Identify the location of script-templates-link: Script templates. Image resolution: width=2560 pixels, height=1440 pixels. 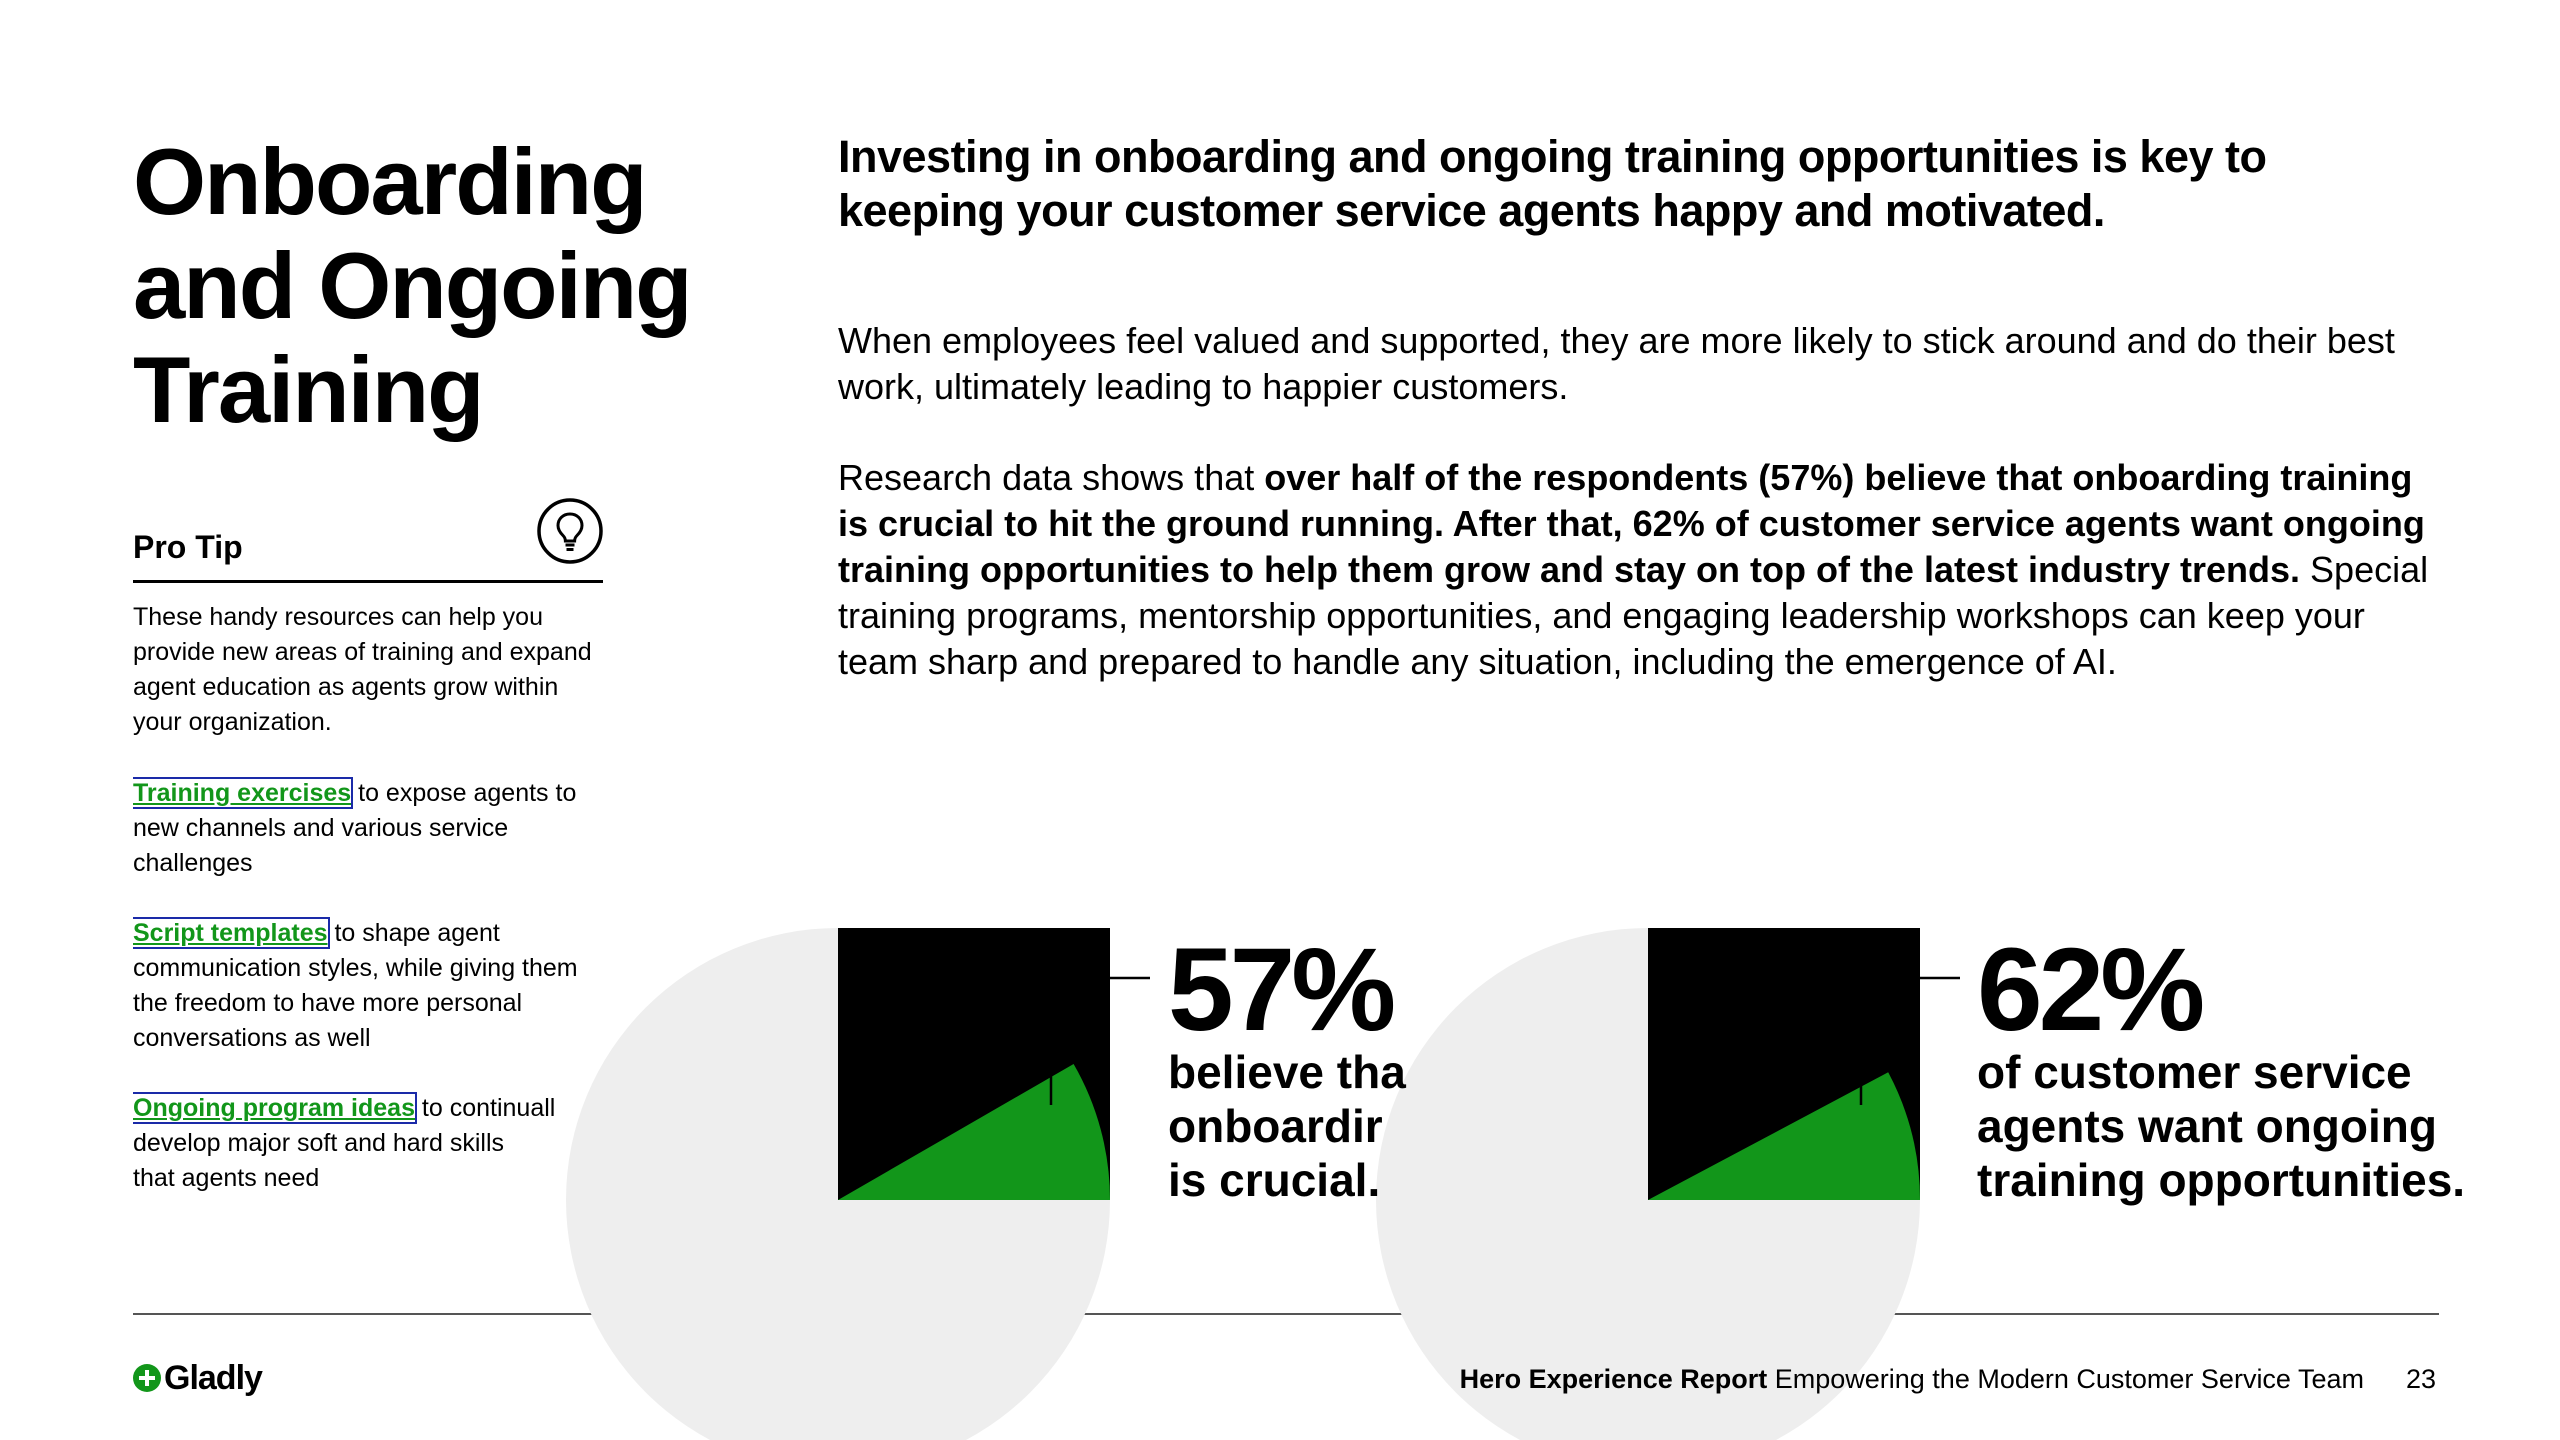
(231, 933).